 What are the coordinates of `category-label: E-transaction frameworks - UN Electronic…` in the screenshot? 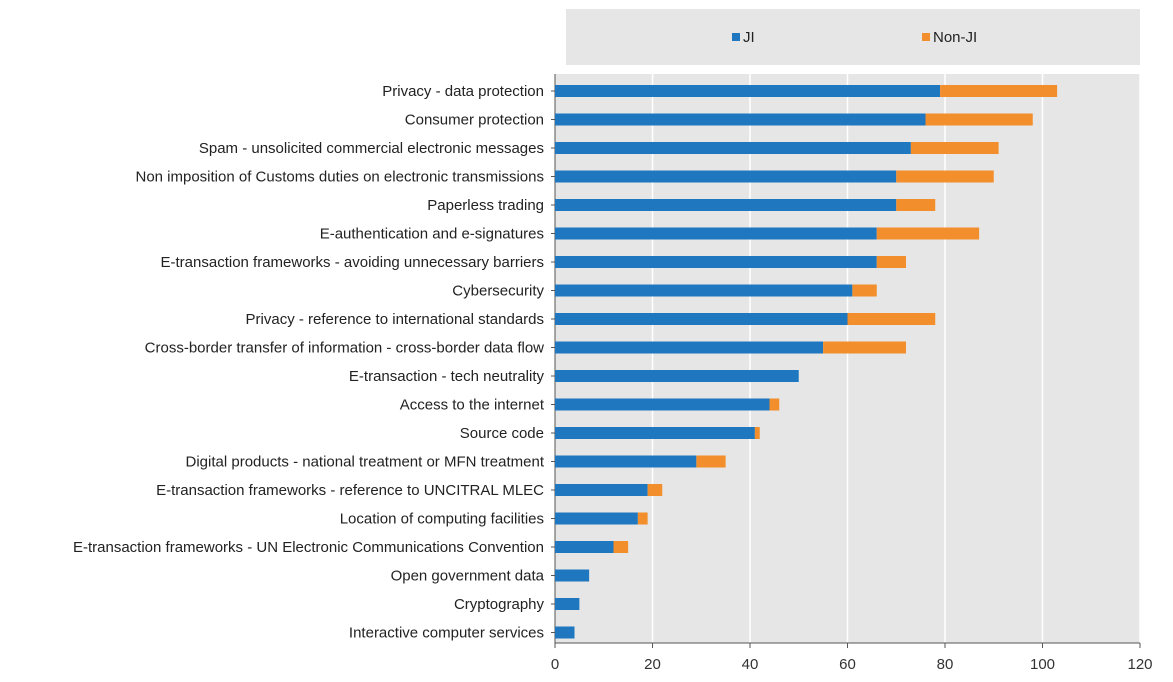 It's located at (308, 547).